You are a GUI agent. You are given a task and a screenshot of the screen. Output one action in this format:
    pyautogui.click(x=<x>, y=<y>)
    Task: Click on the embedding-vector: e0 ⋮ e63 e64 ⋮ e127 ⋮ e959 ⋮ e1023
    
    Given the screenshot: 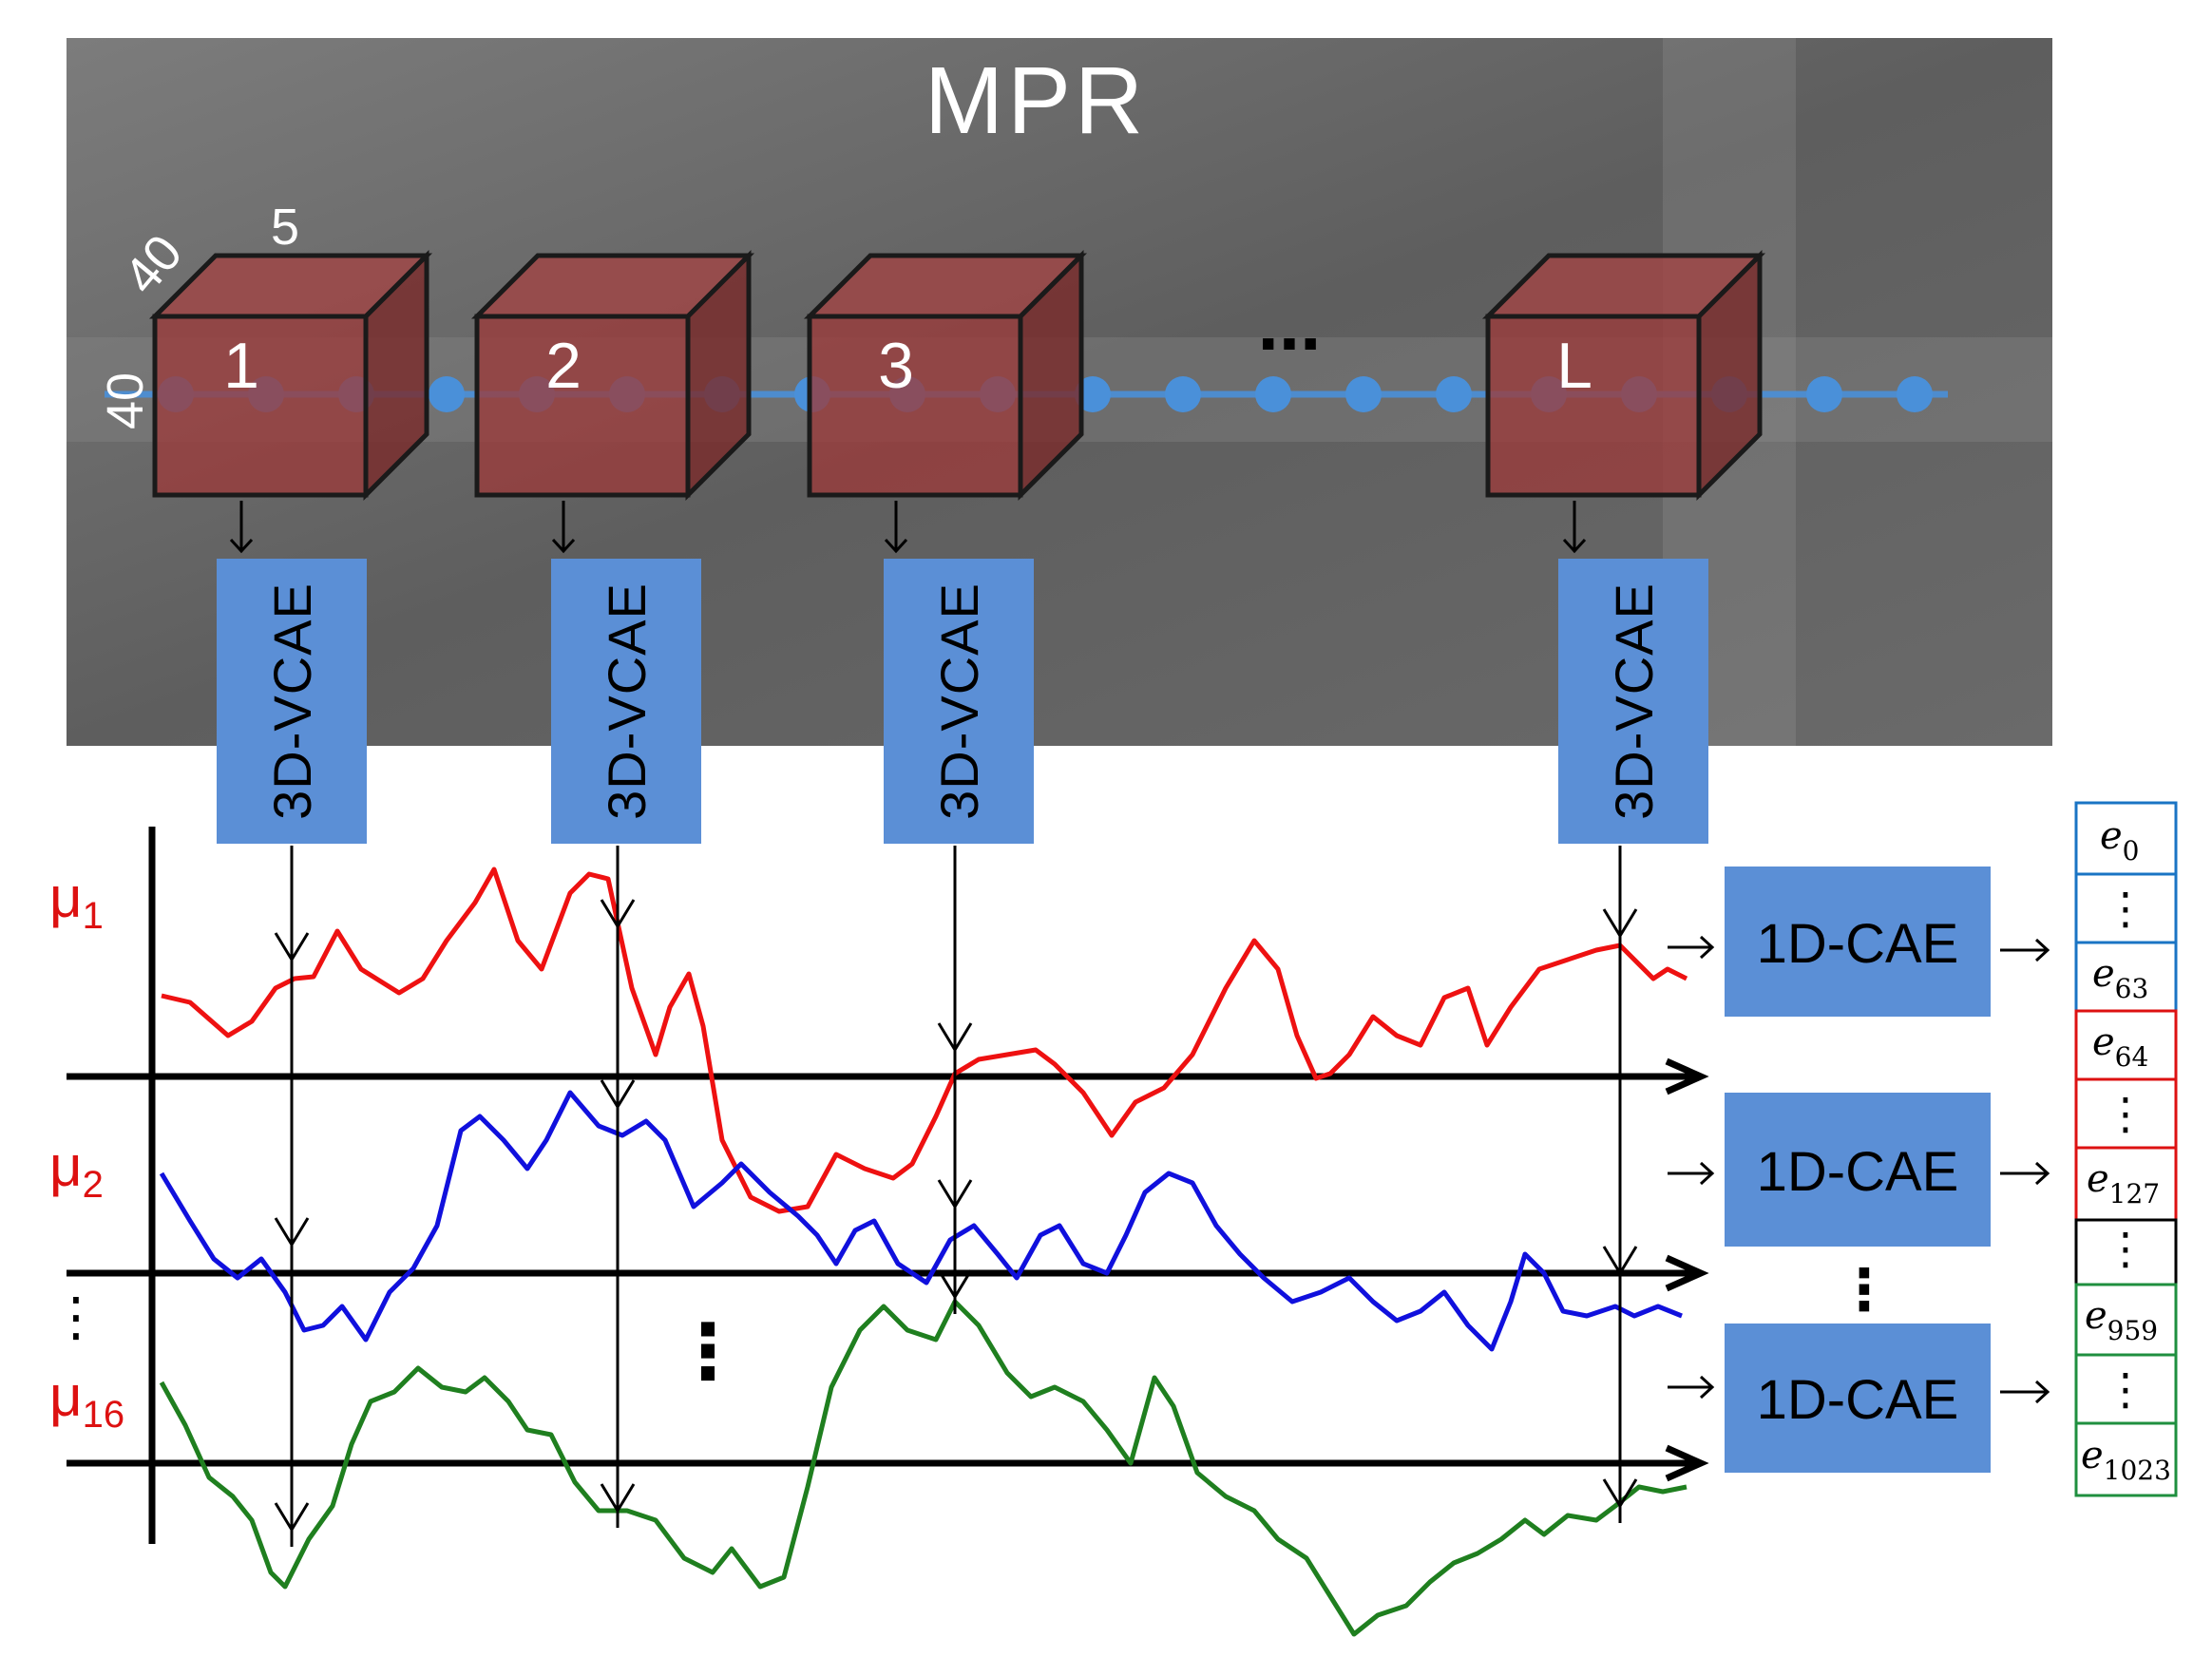 What is the action you would take?
    pyautogui.click(x=2126, y=1149)
    